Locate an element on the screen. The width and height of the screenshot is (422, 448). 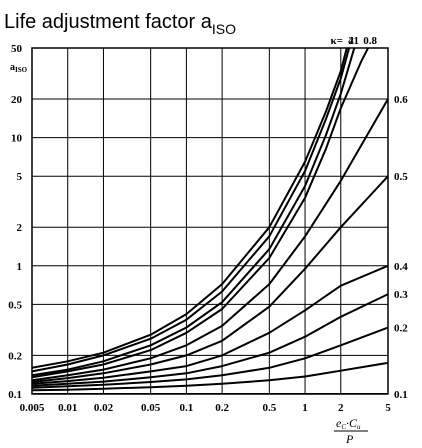
y-tick-label: 5 is located at coordinates (20, 177).